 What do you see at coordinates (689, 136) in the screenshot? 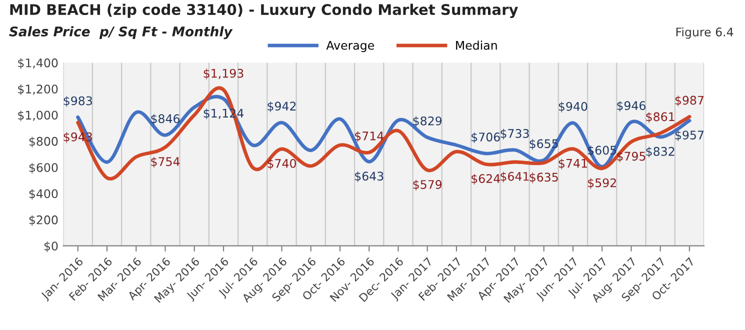
I see `data-label: $957` at bounding box center [689, 136].